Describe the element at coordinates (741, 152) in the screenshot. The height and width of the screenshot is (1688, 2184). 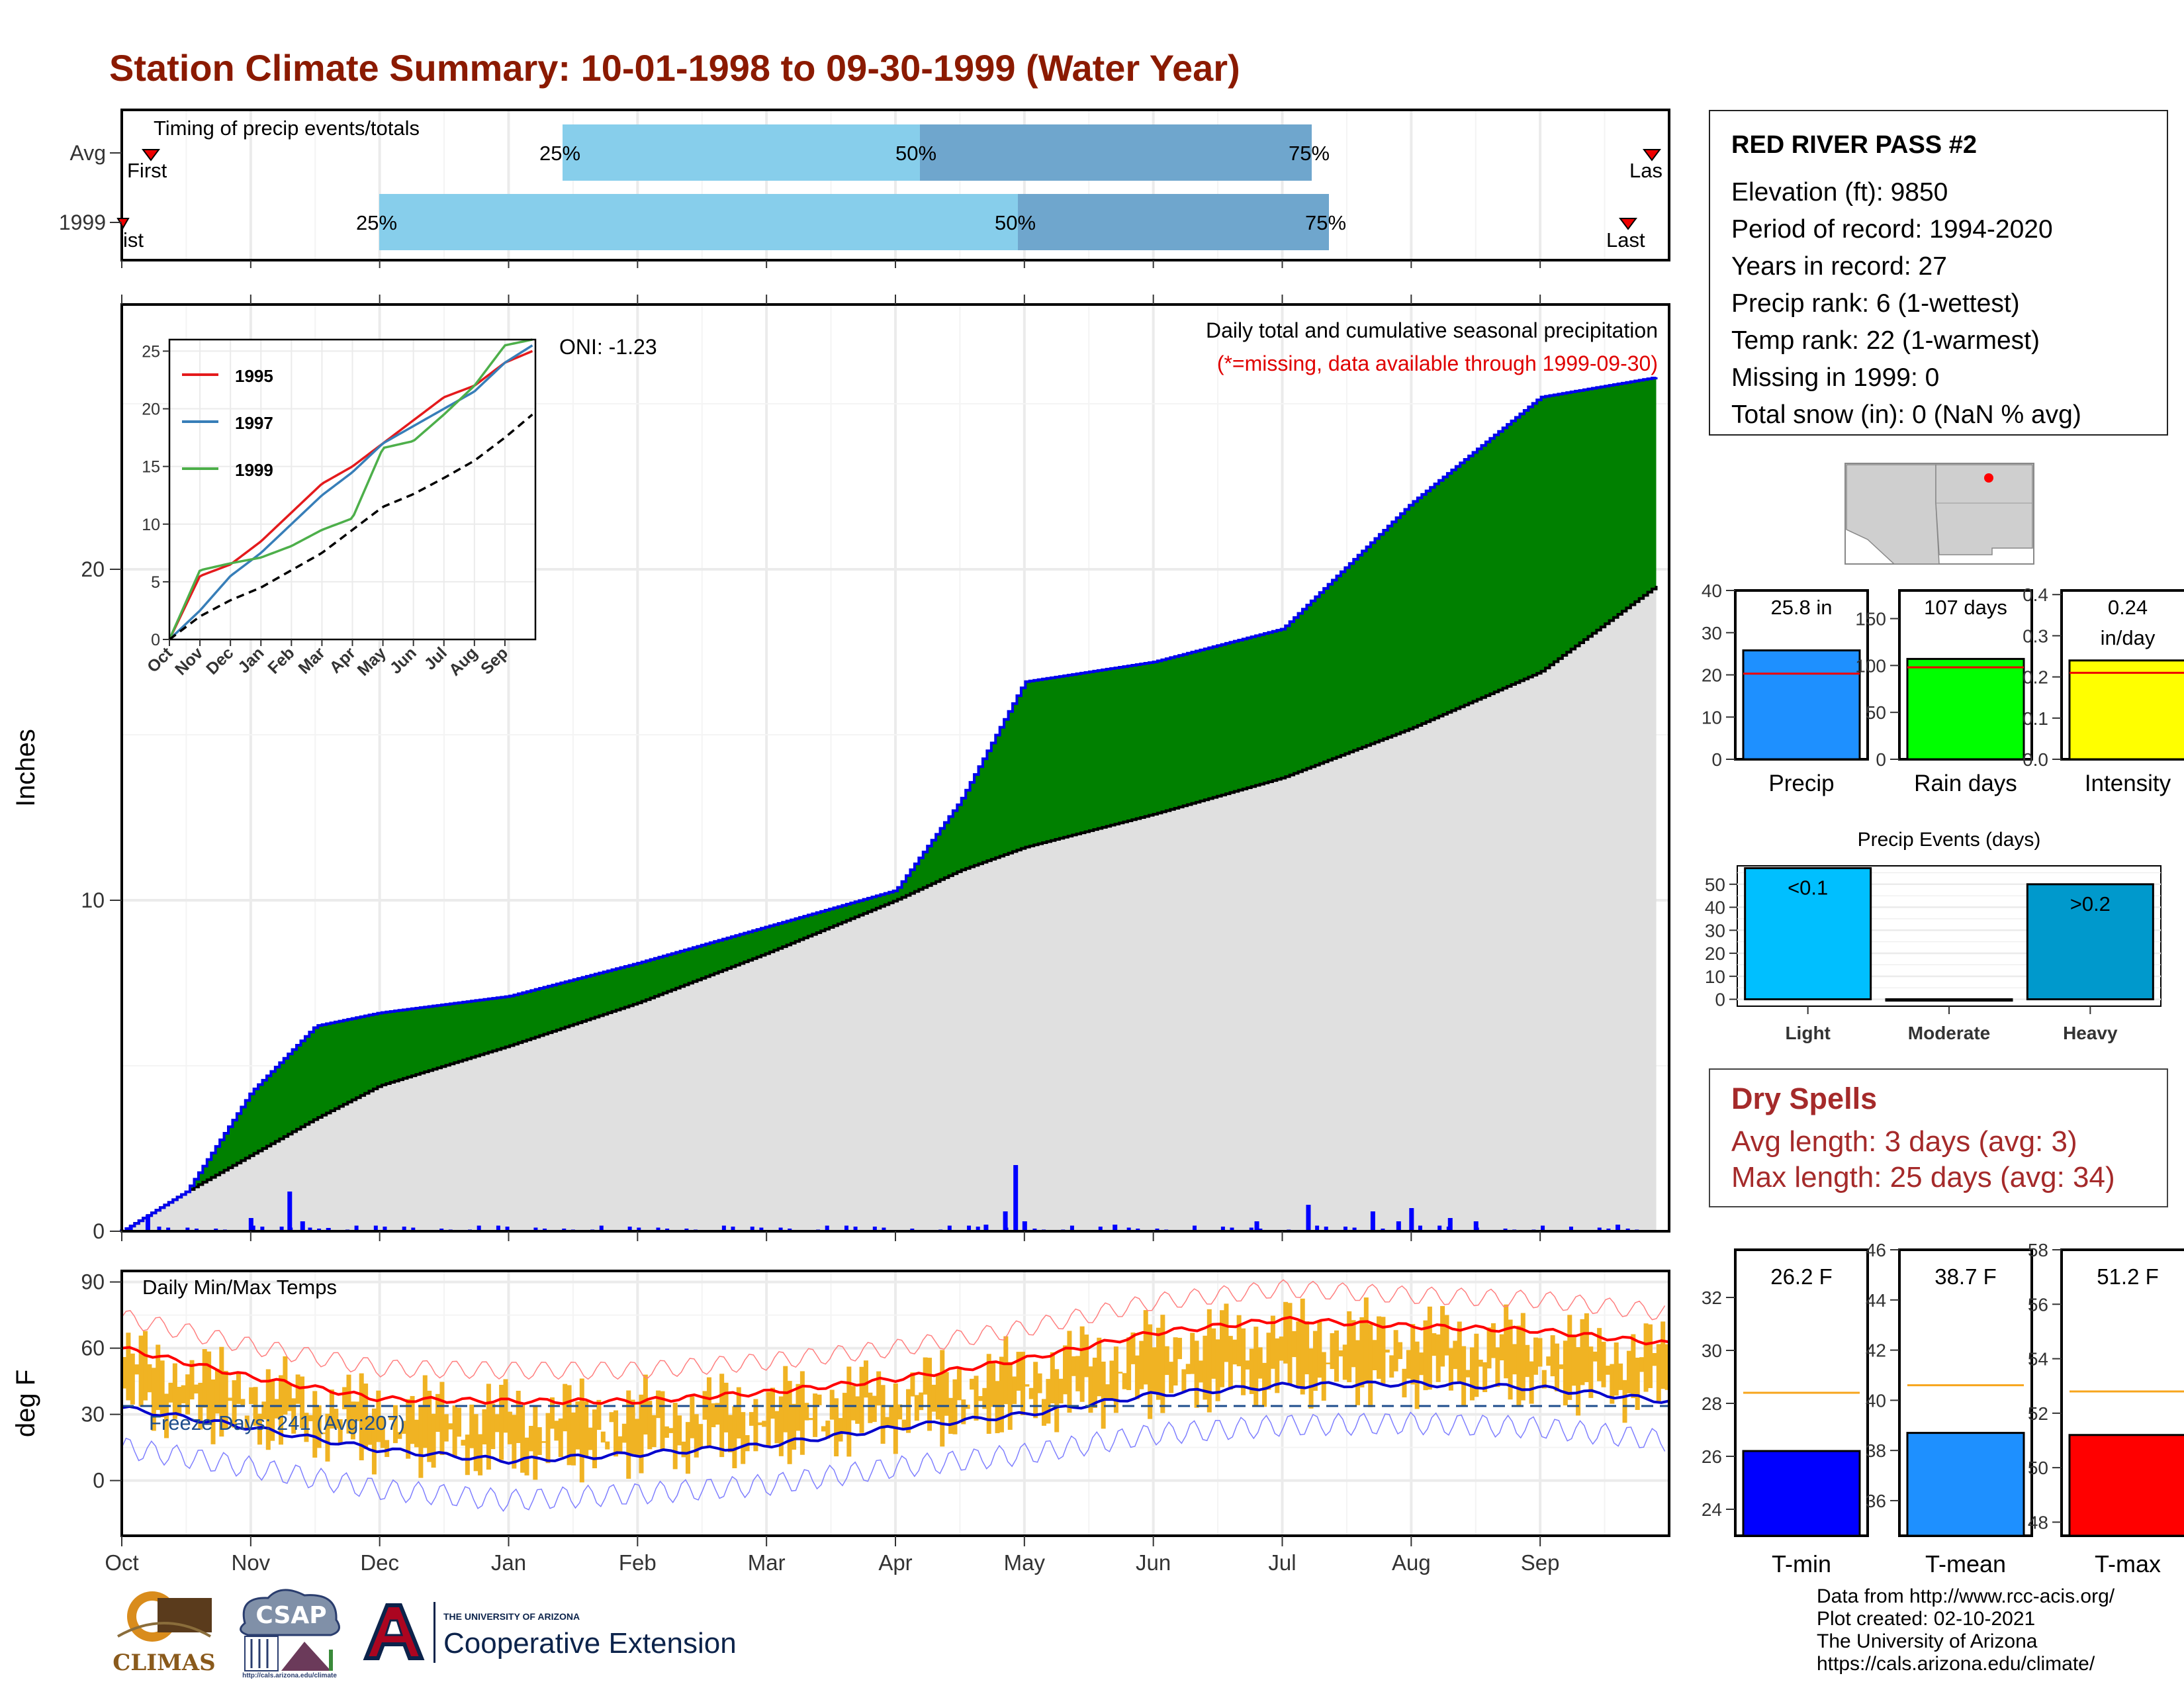
I see `timing-avg-q1-bar` at that location.